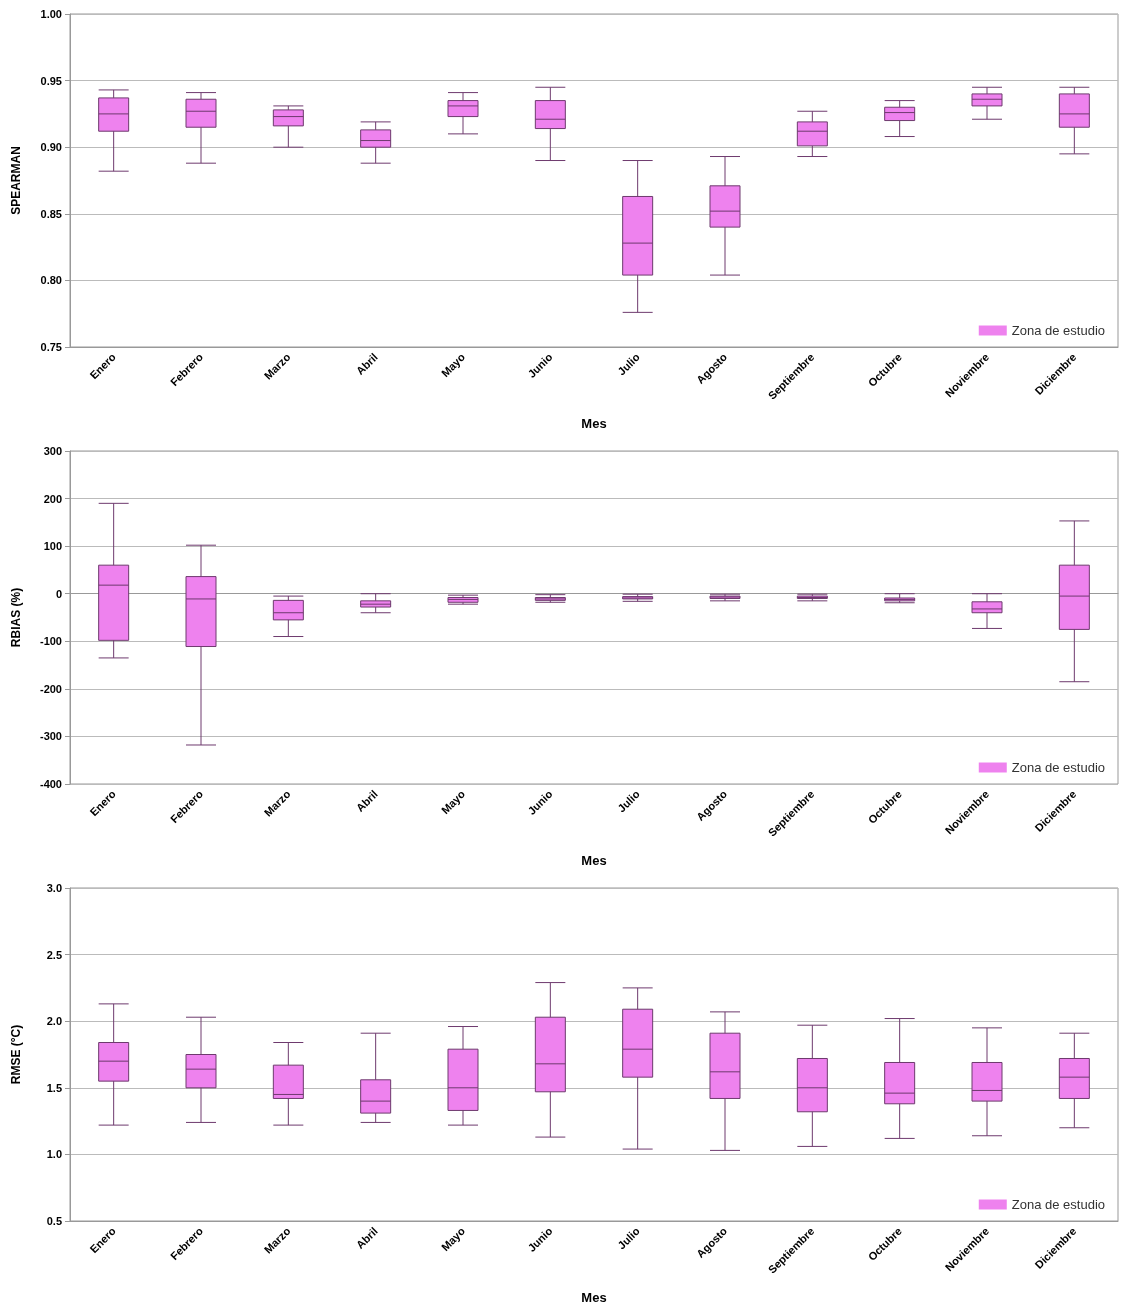 The width and height of the screenshot is (1130, 1313). What do you see at coordinates (51, 80) in the screenshot?
I see `y-tick-label: 0.95` at bounding box center [51, 80].